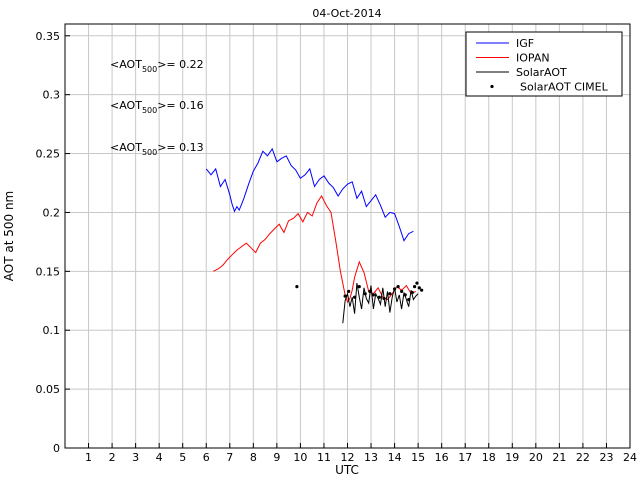 This screenshot has height=480, width=640. I want to click on legend-swatch, so click(492, 86).